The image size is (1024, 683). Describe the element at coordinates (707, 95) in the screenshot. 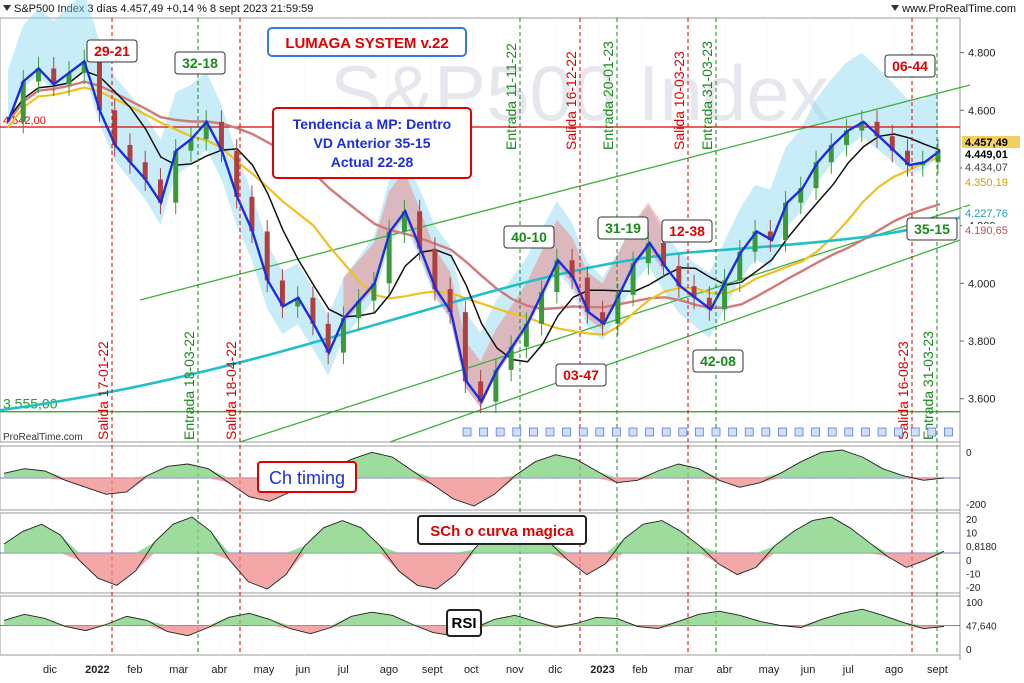

I see `signal-label: Entrada 31-03-23` at that location.